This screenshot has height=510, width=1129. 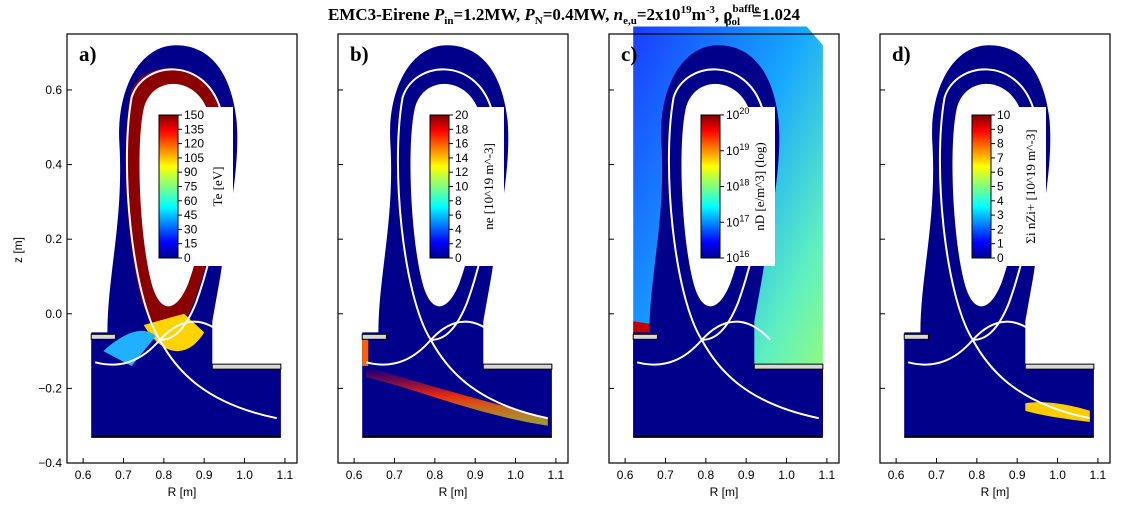 I want to click on colorbar-tick-label: 45, so click(x=191, y=215).